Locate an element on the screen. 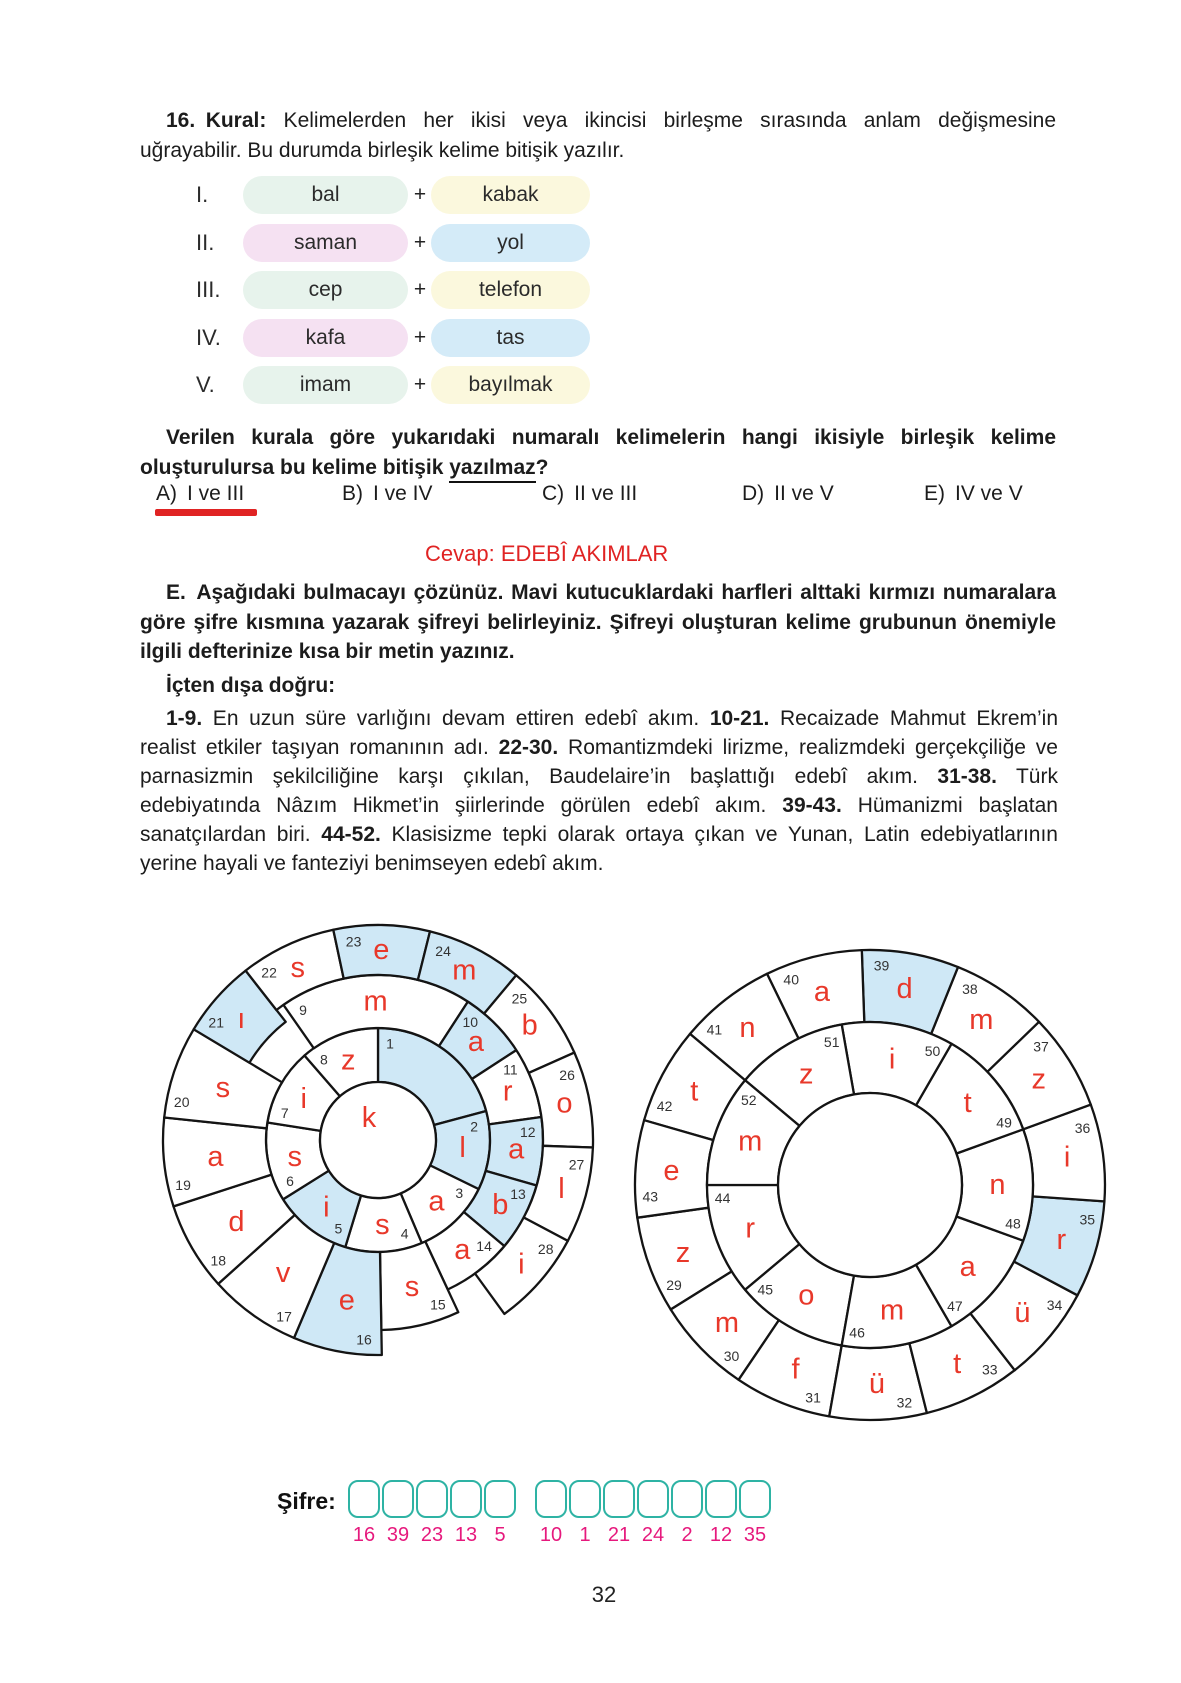  cell-number-25: 25 is located at coordinates (520, 999).